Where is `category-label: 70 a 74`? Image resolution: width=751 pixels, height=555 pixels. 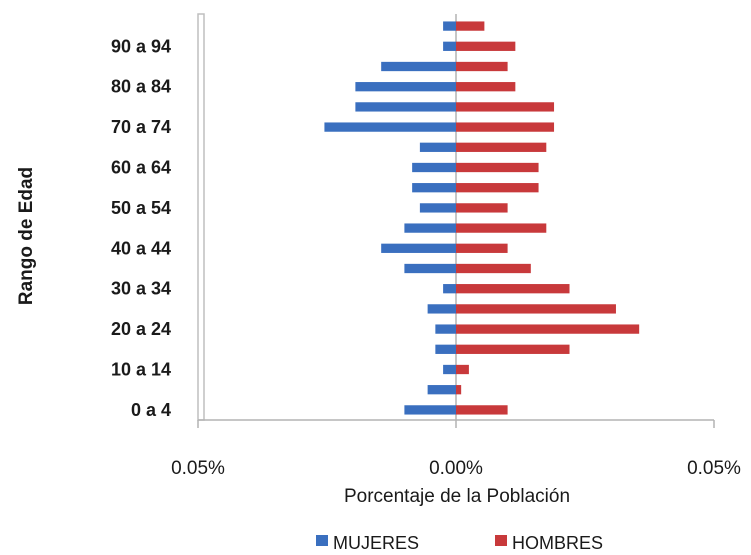
category-label: 70 a 74 is located at coordinates (141, 127).